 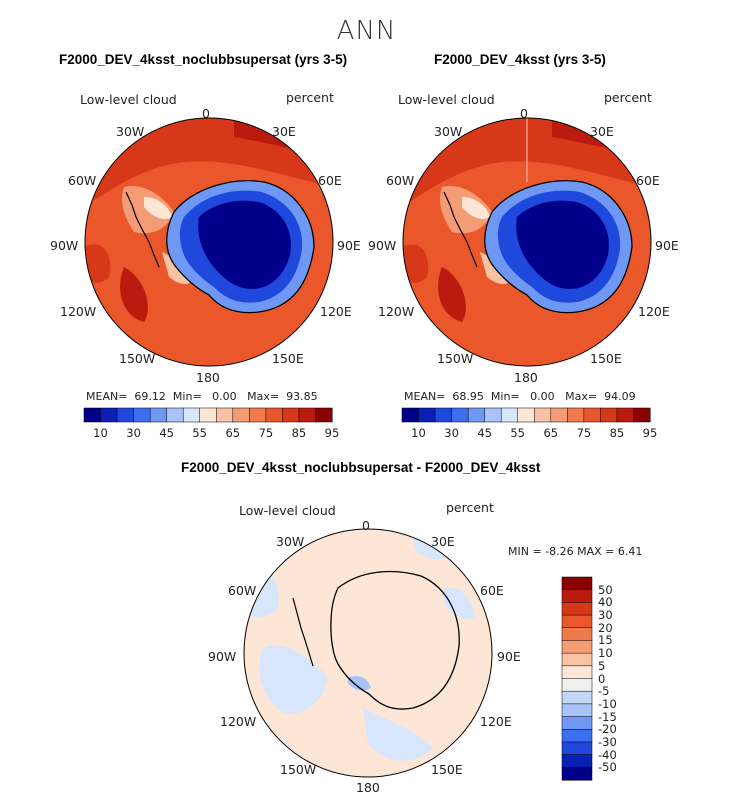 What do you see at coordinates (266, 433) in the screenshot?
I see `panel1-colorbar-tick-label: 75` at bounding box center [266, 433].